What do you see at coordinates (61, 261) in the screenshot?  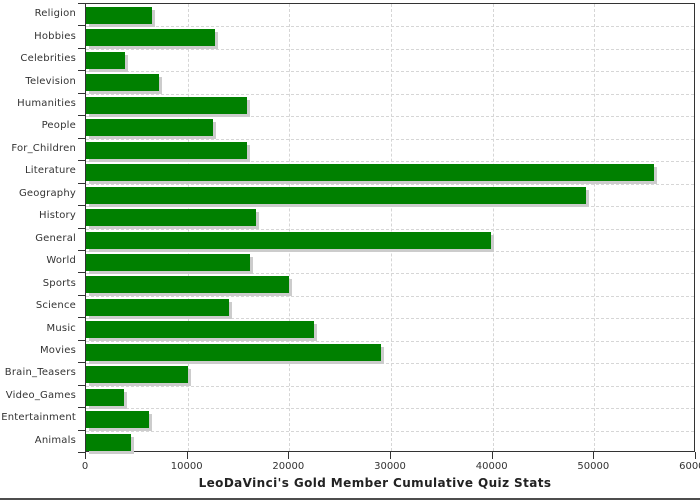 I see `y-axis-label: World` at bounding box center [61, 261].